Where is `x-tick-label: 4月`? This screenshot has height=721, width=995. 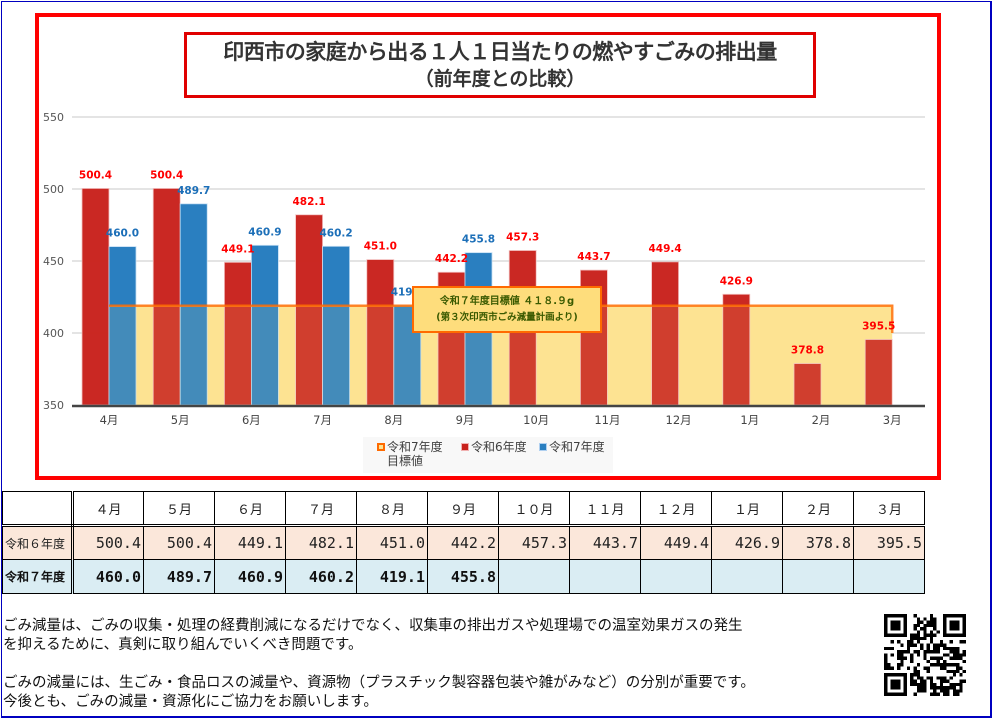
x-tick-label: 4月 is located at coordinates (109, 420).